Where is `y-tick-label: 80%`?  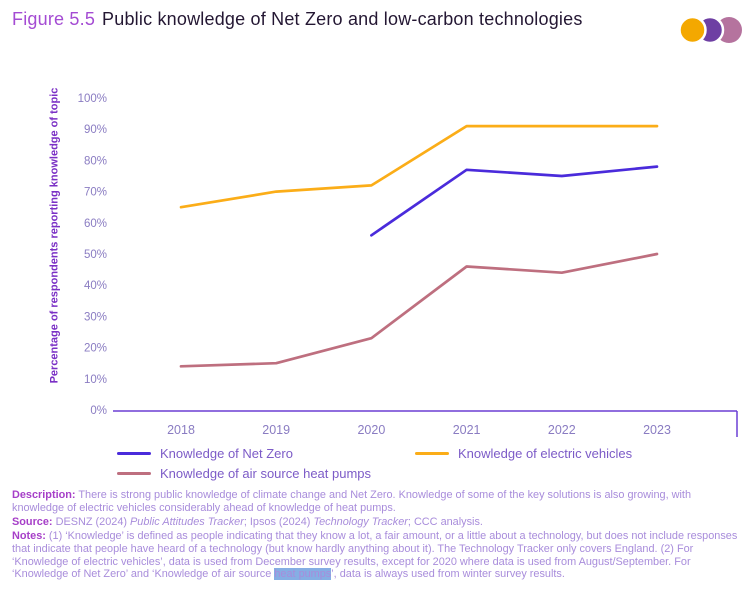
y-tick-label: 80% is located at coordinates (95, 161).